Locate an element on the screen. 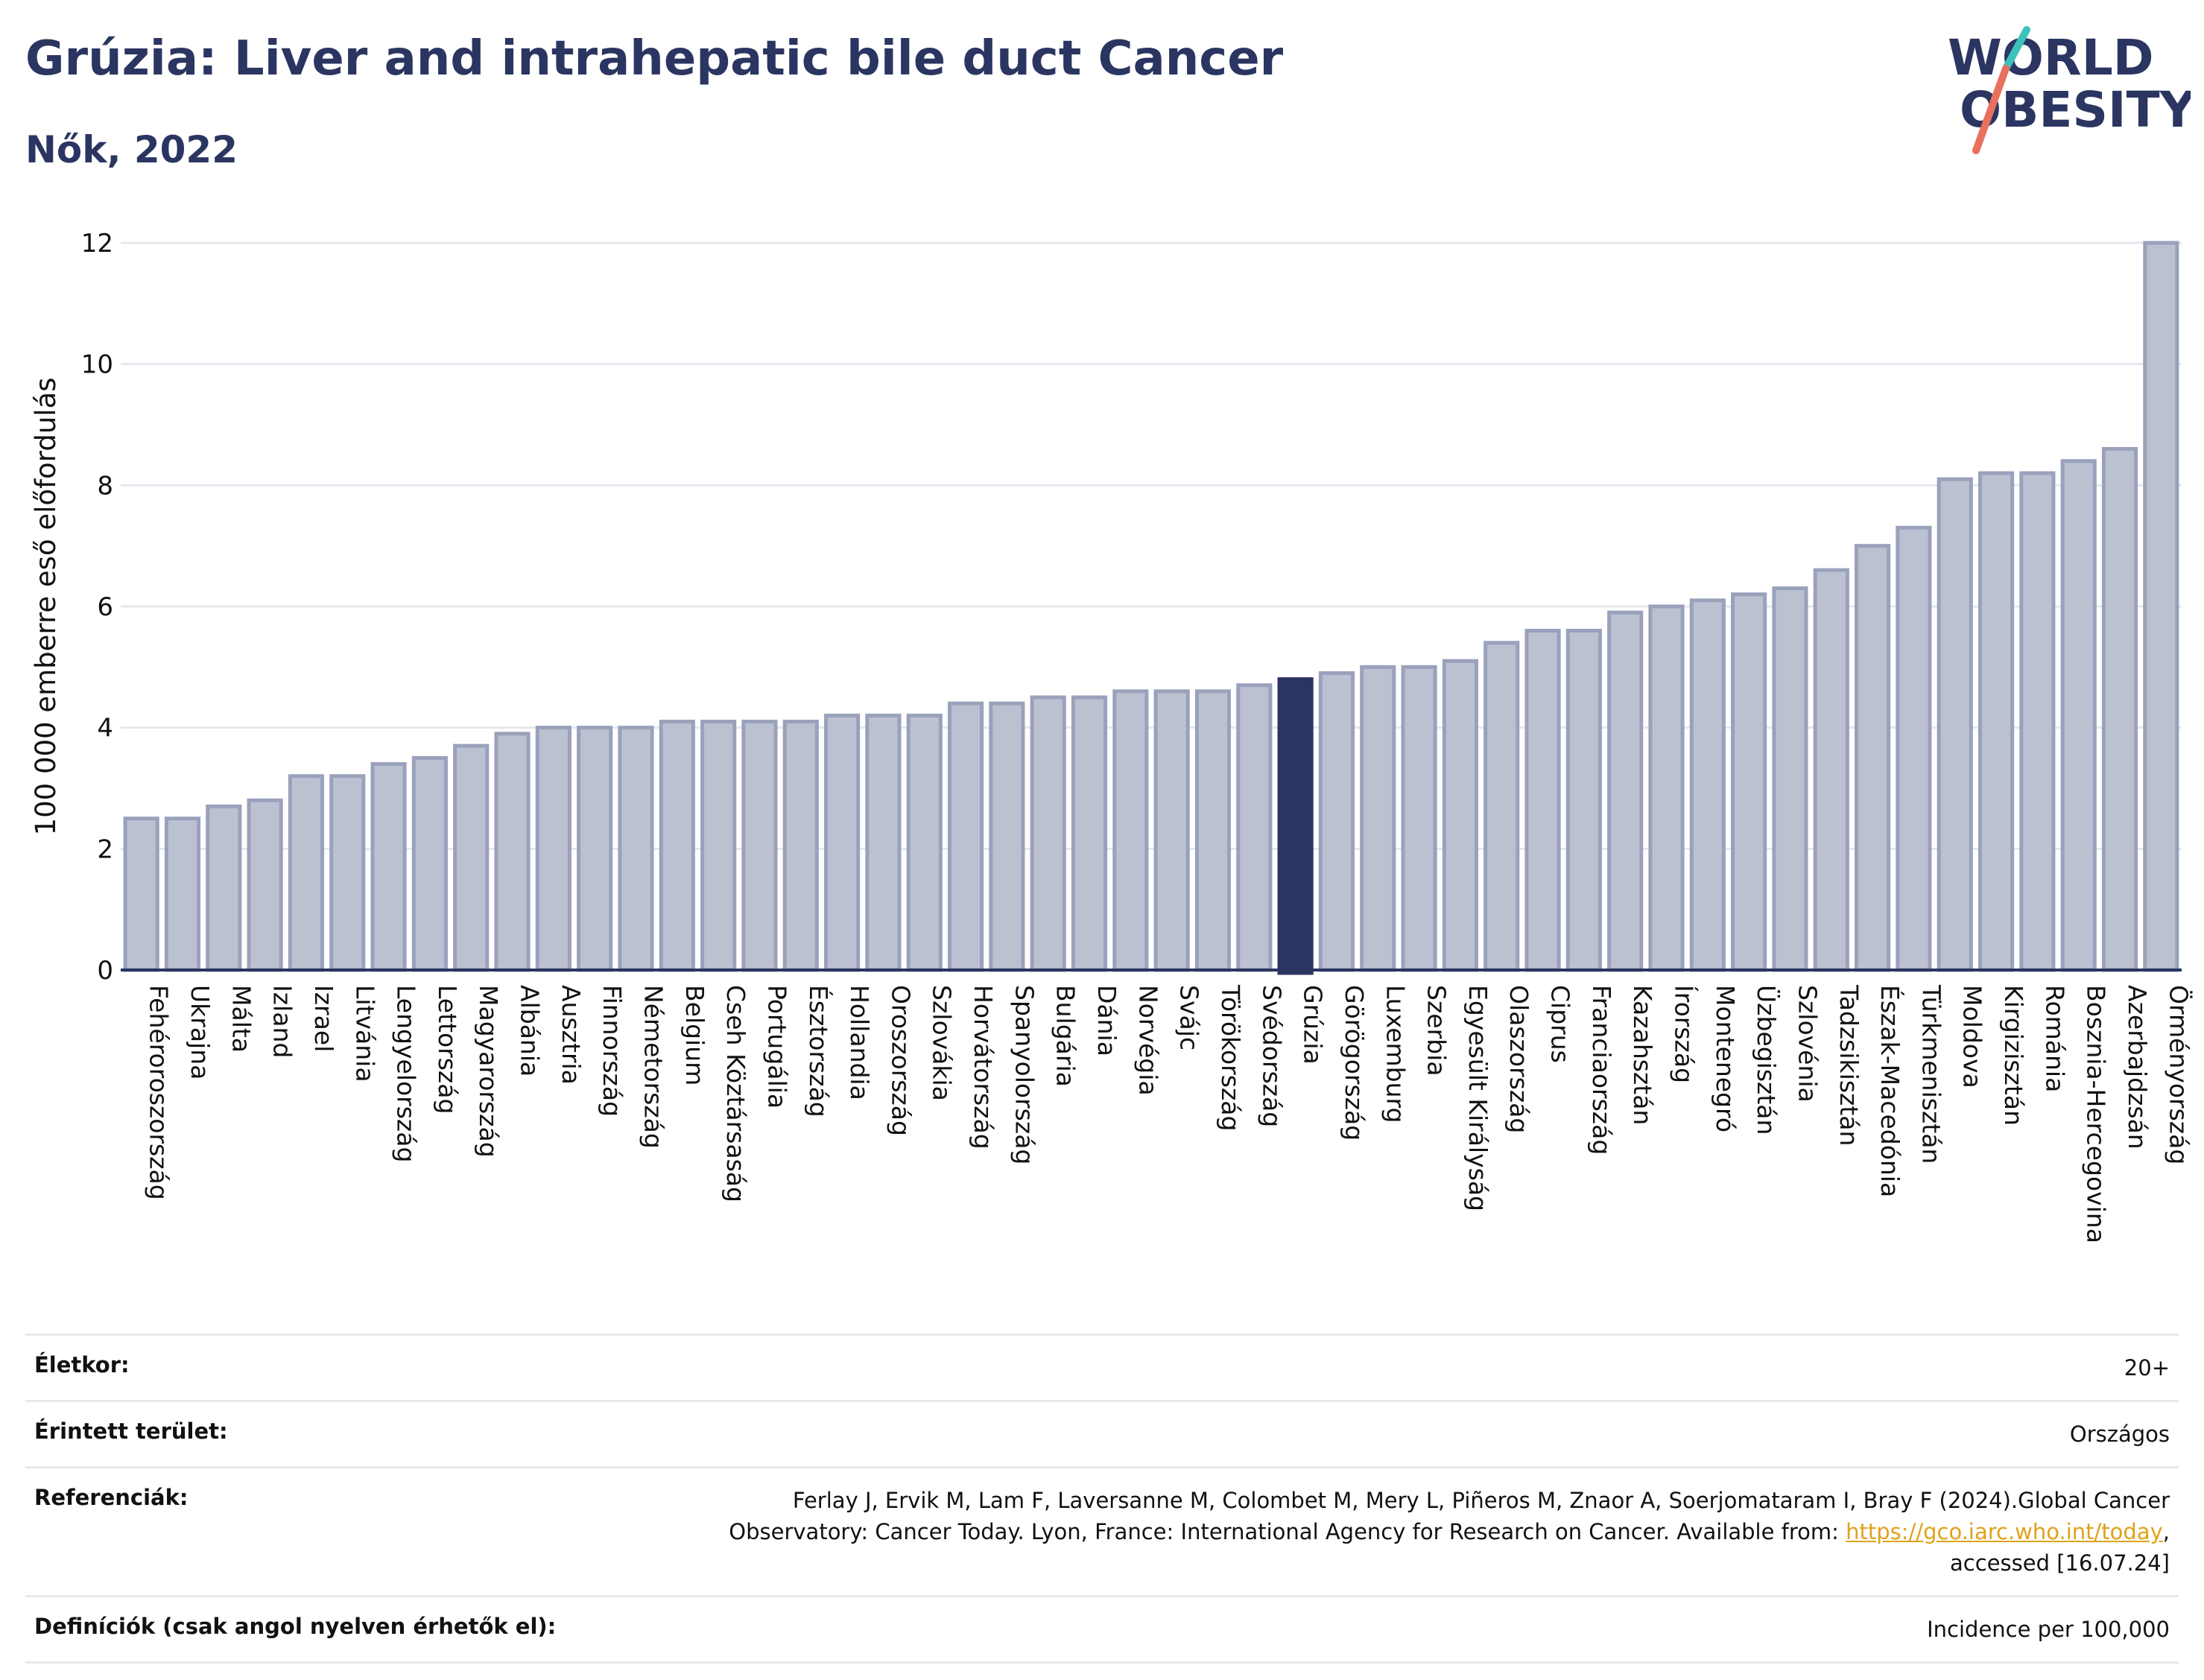 The width and height of the screenshot is (2204, 1680). x-tick-label: Cseh Köztársaság is located at coordinates (735, 1093).